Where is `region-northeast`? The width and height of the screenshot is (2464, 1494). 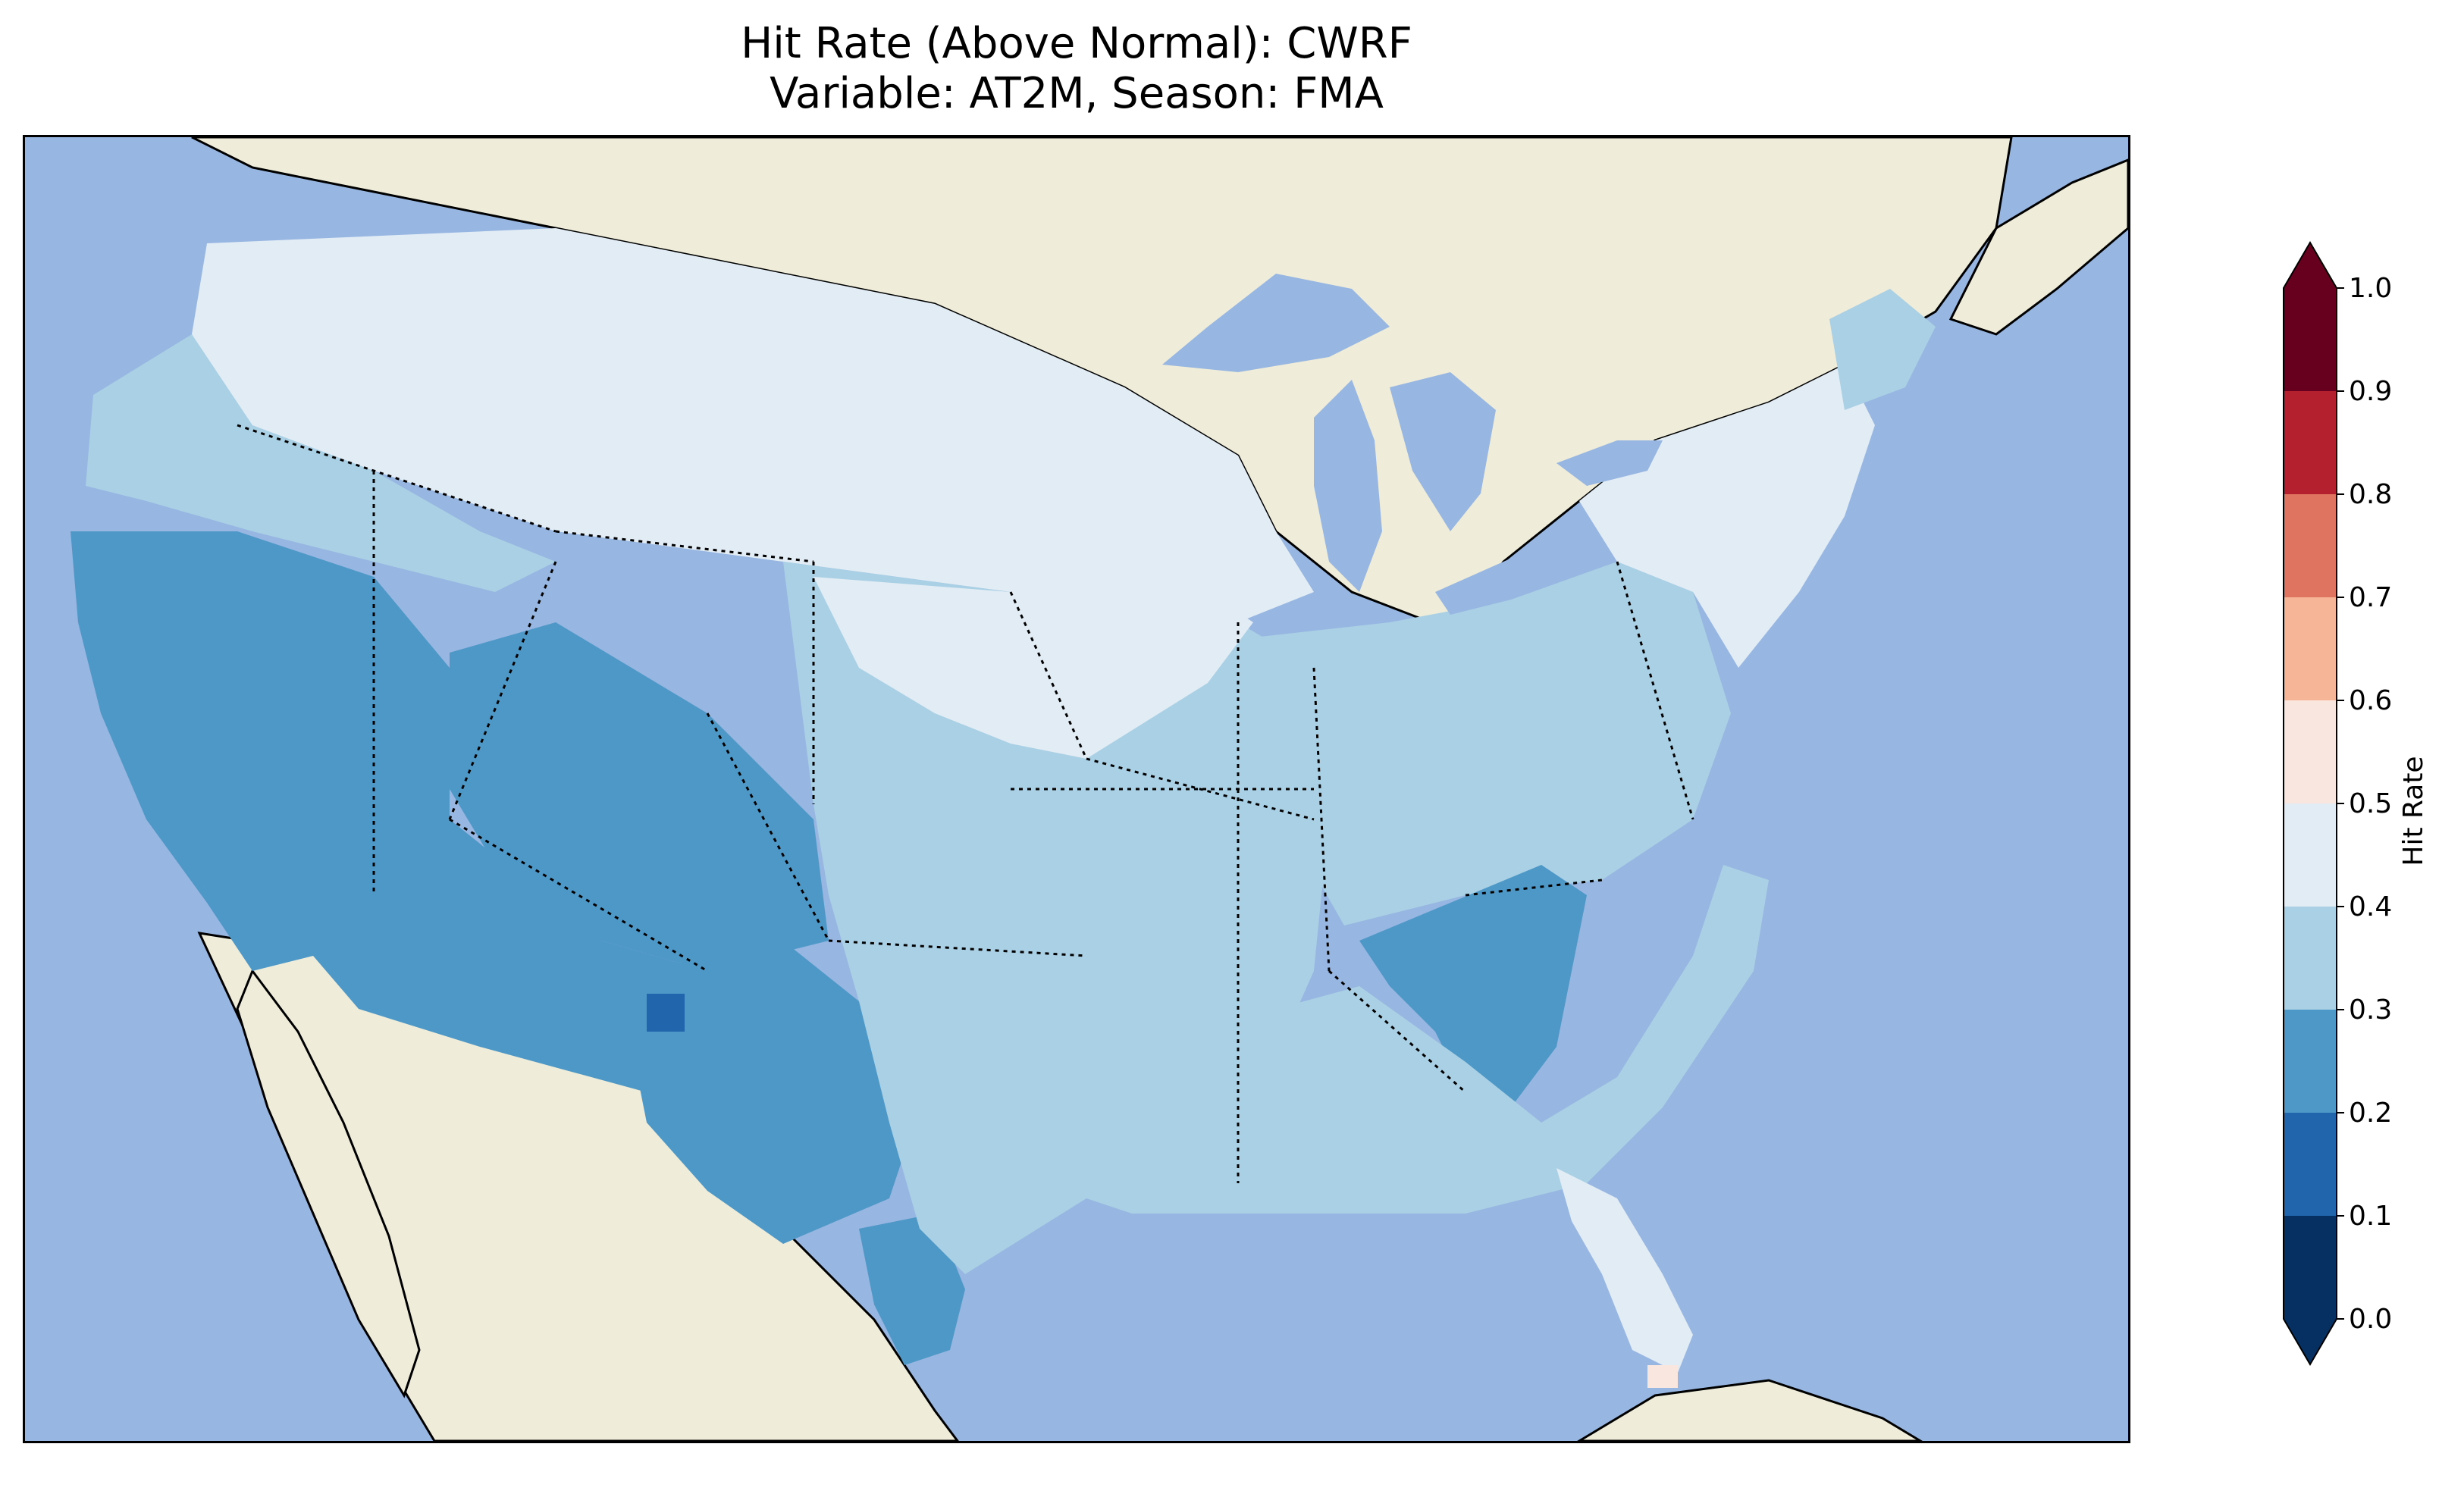 region-northeast is located at coordinates (1727, 516).